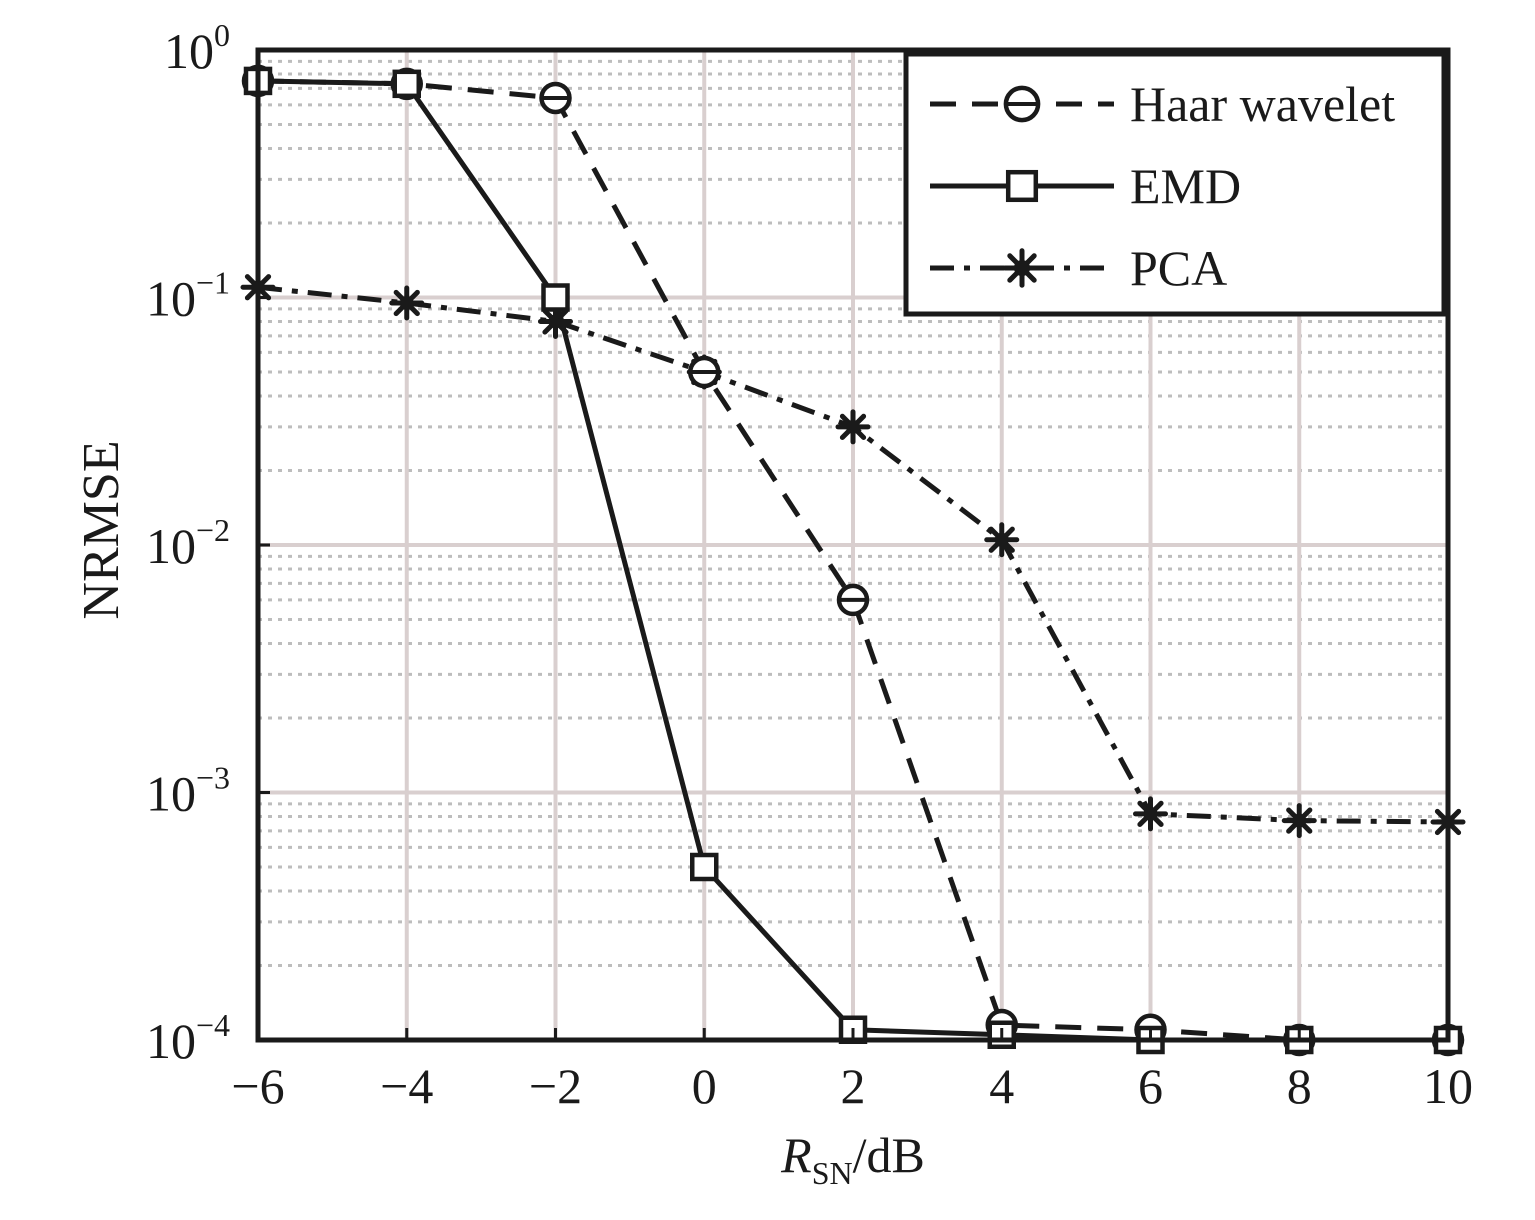 The width and height of the screenshot is (1535, 1220). Describe the element at coordinates (832, 1173) in the screenshot. I see `x-axis-label-sub: SN` at that location.